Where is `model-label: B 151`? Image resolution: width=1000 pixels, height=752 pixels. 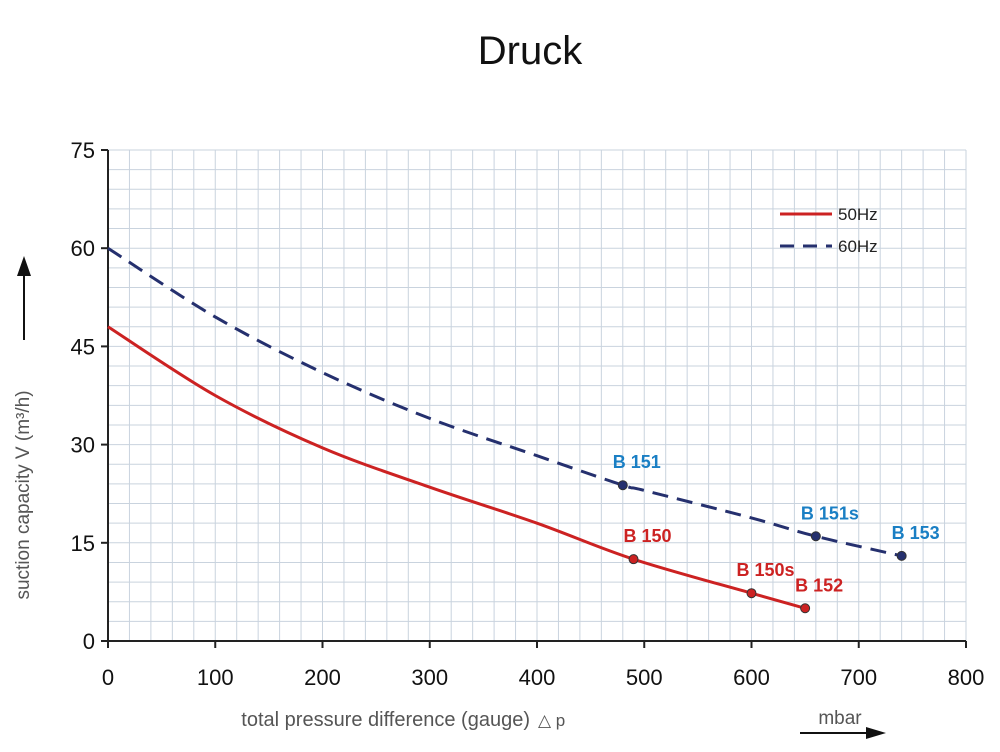 model-label: B 151 is located at coordinates (637, 462).